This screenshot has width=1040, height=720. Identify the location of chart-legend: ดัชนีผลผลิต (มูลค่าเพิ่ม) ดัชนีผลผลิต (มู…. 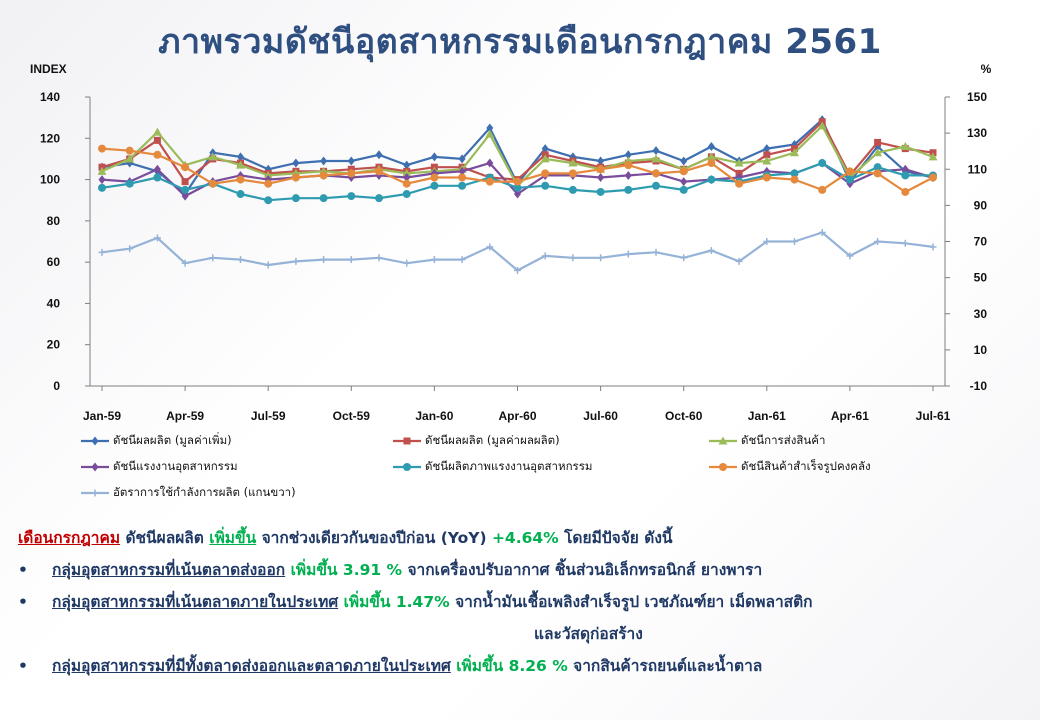
(520, 467).